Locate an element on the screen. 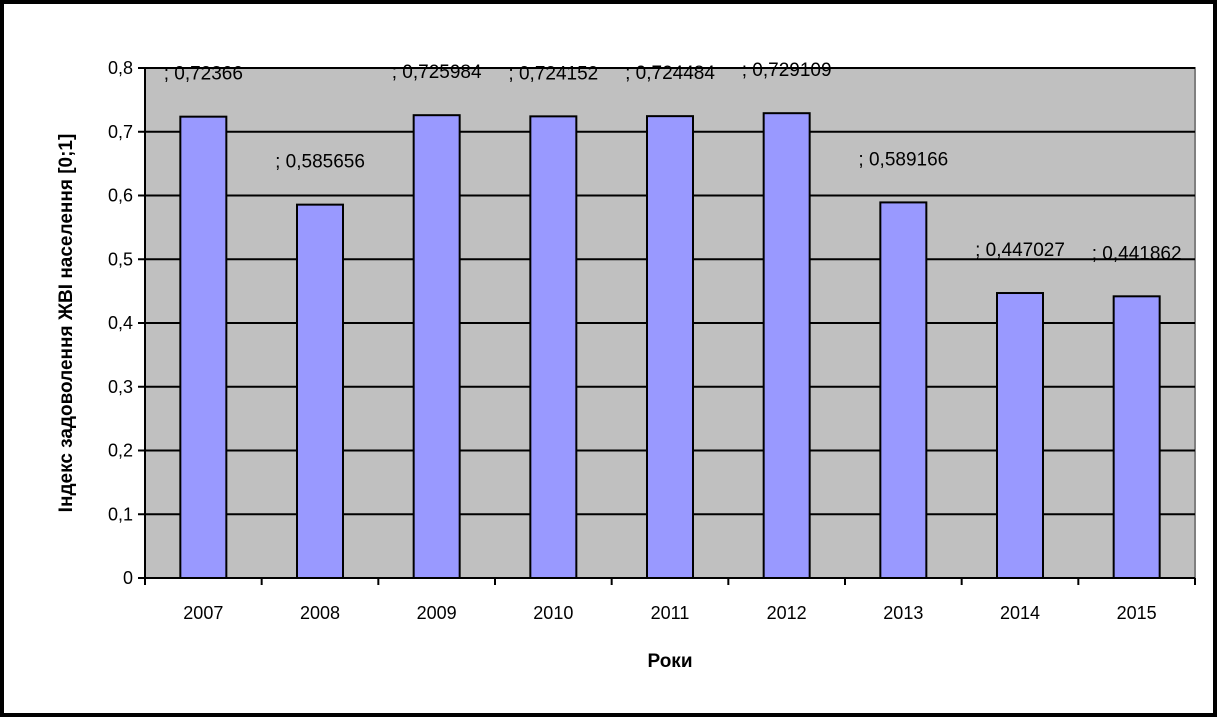 Image resolution: width=1217 pixels, height=717 pixels. y-tick-label: 0,8 is located at coordinates (120, 68).